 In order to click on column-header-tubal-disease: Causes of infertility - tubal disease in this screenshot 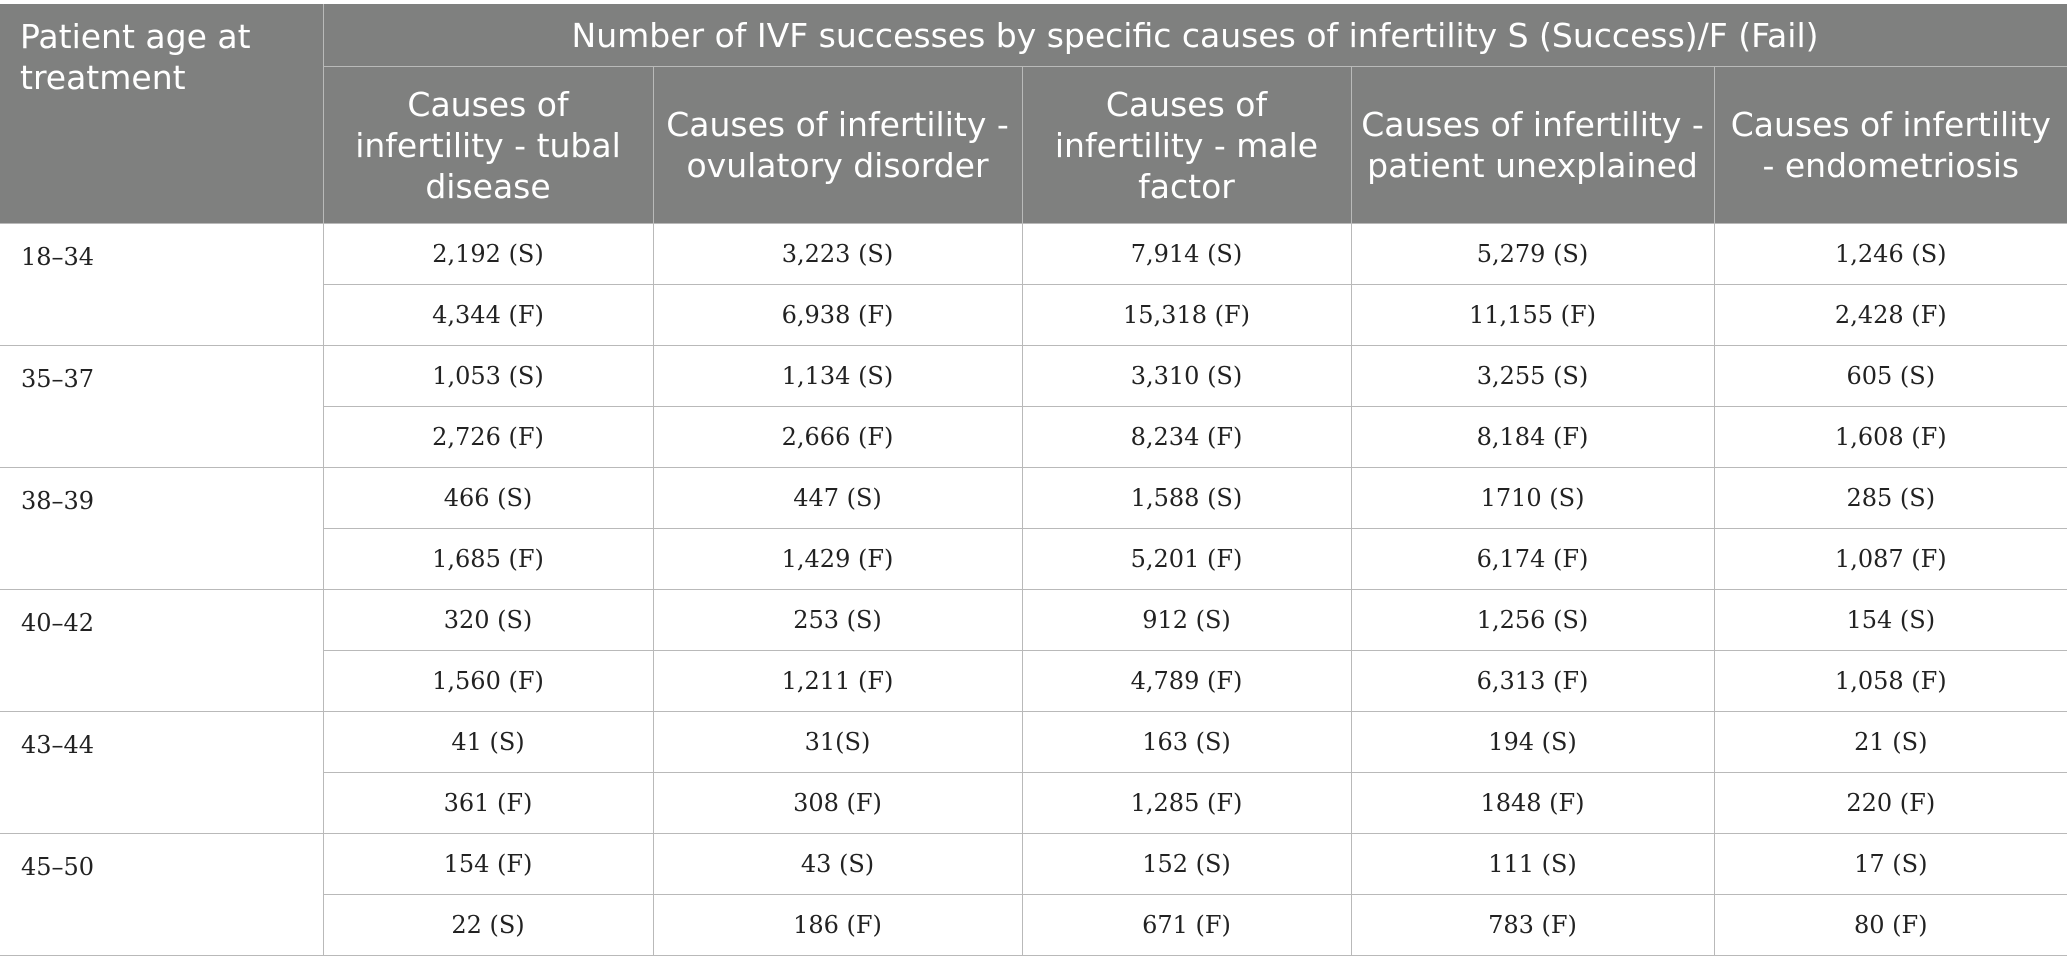, I will do `click(488, 145)`.